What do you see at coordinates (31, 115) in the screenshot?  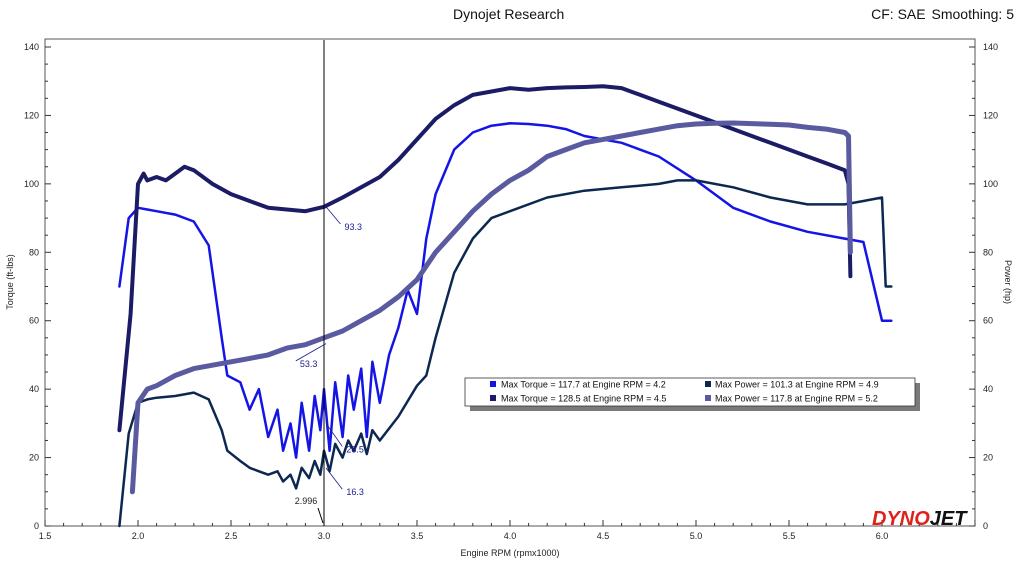 I see `y-left-tick-label: 120` at bounding box center [31, 115].